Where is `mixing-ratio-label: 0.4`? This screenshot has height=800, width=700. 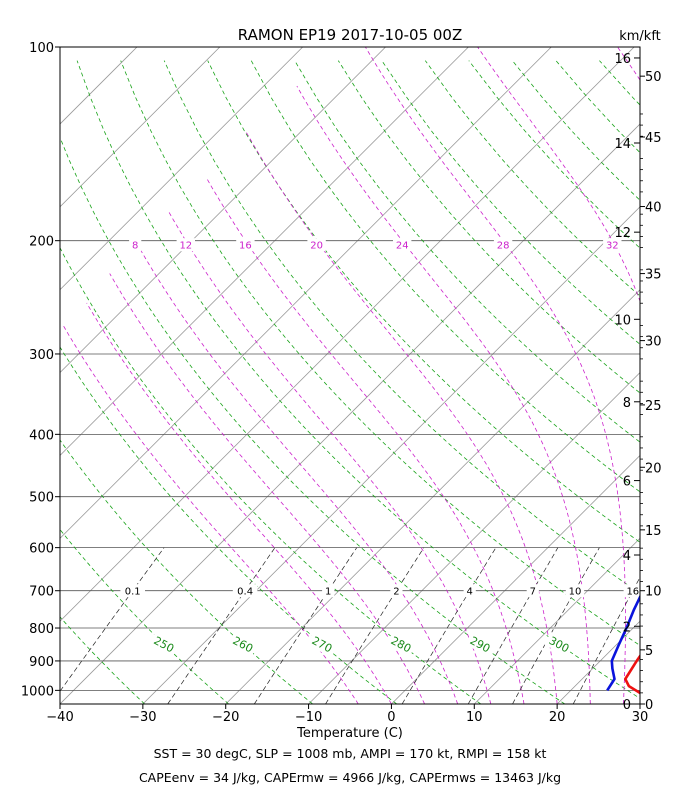 mixing-ratio-label: 0.4 is located at coordinates (245, 591).